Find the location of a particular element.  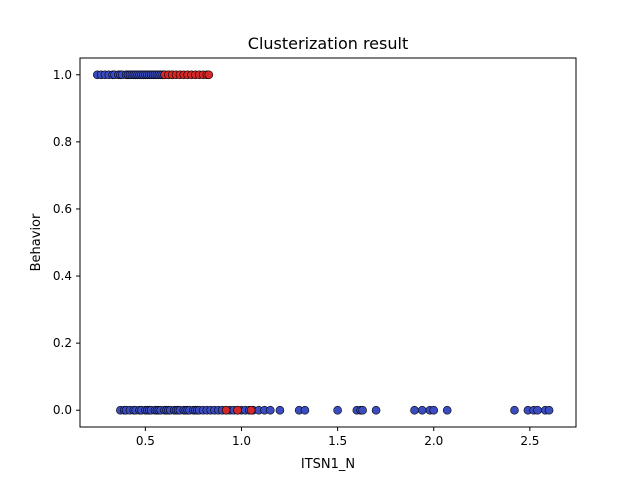

chart-title: Clusterization result is located at coordinates (328, 43).